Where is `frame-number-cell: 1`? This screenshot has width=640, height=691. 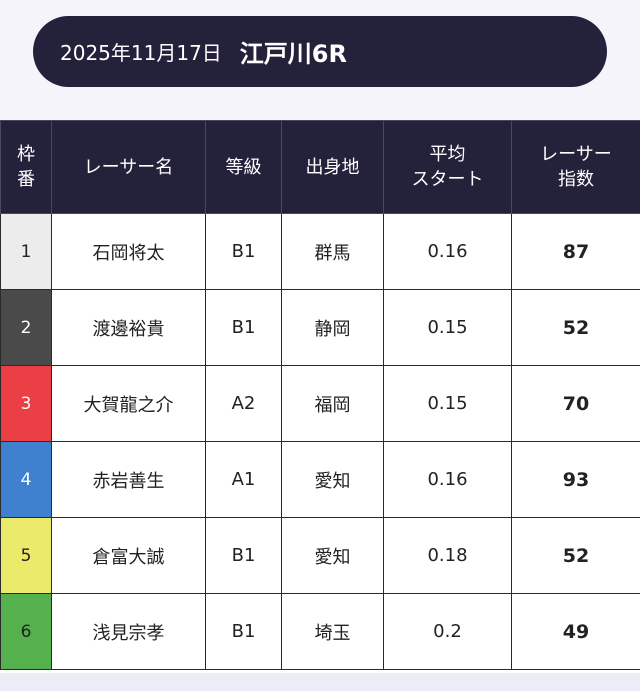 frame-number-cell: 1 is located at coordinates (26, 251).